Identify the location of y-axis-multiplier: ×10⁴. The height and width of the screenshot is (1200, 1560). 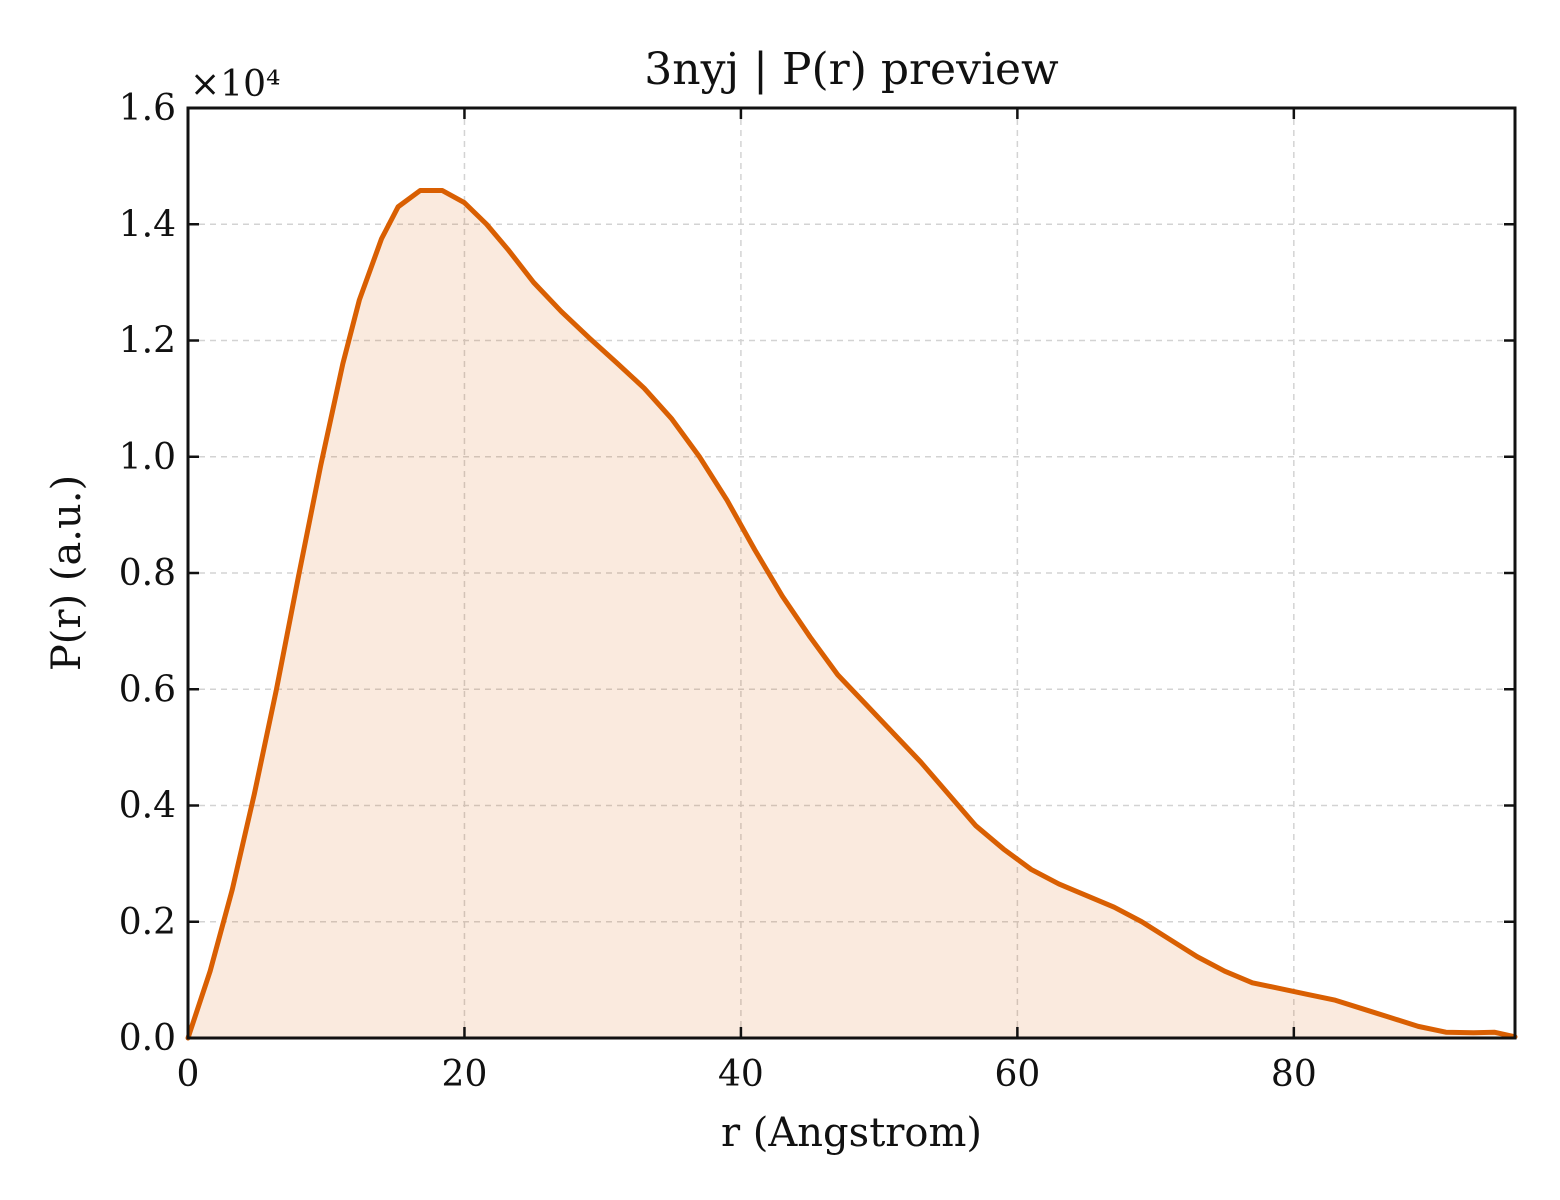
(235, 84).